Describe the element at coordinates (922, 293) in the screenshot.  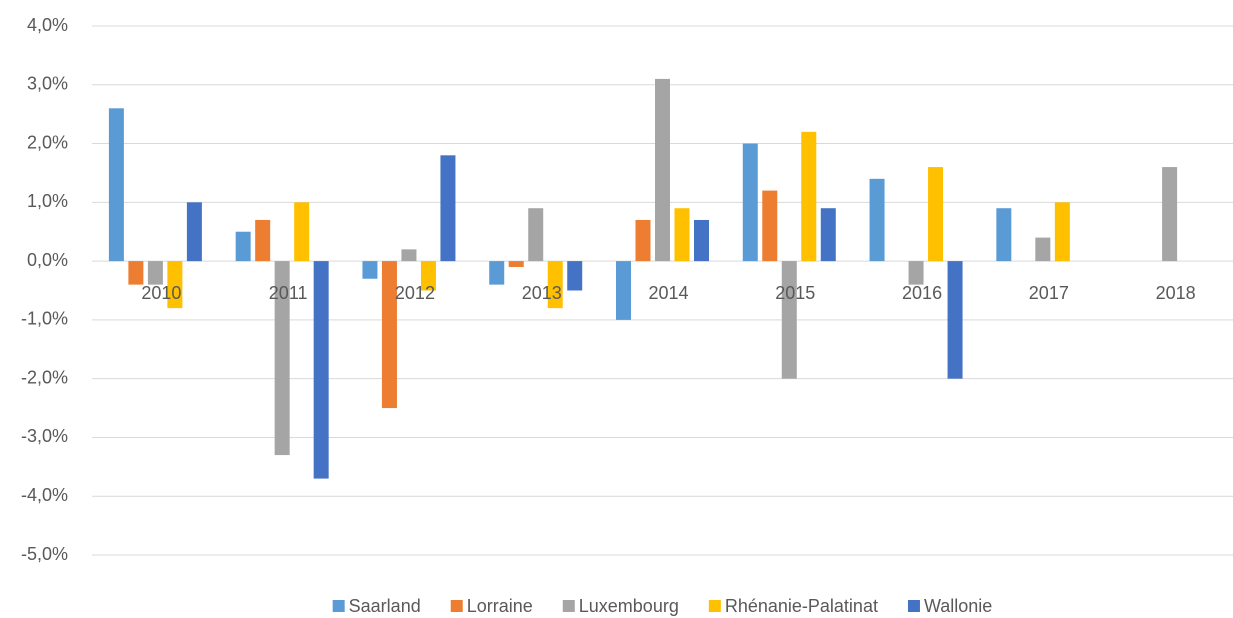
I see `x-tick-label: 2016` at that location.